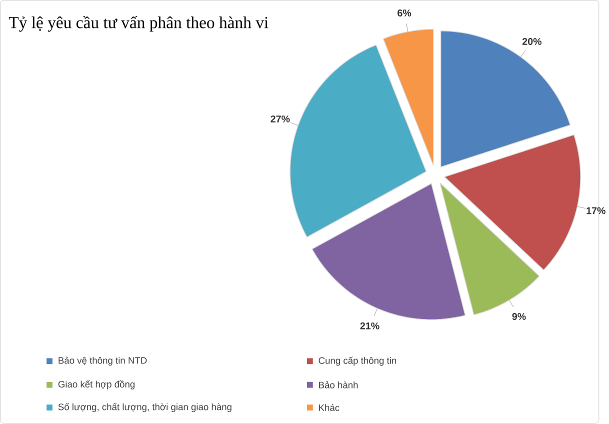 This screenshot has height=424, width=609. Describe the element at coordinates (280, 119) in the screenshot. I see `data-label: 27%` at that location.